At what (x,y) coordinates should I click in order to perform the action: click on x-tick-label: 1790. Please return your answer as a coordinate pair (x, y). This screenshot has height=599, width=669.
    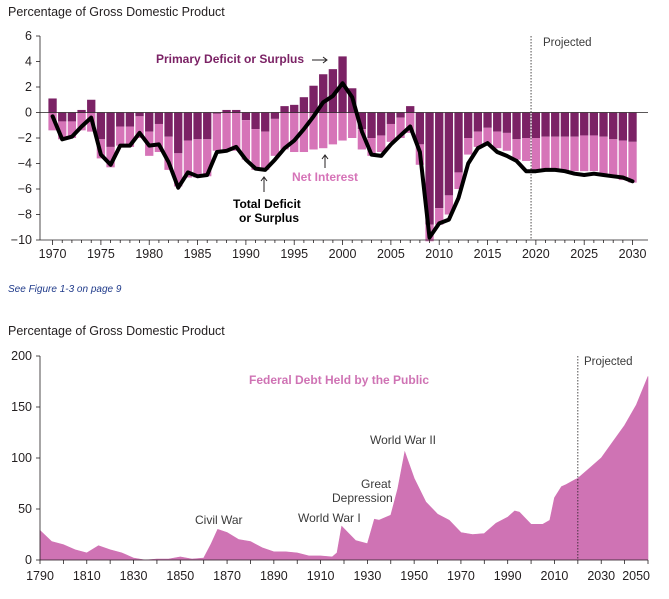
    Looking at the image, I should click on (40, 576).